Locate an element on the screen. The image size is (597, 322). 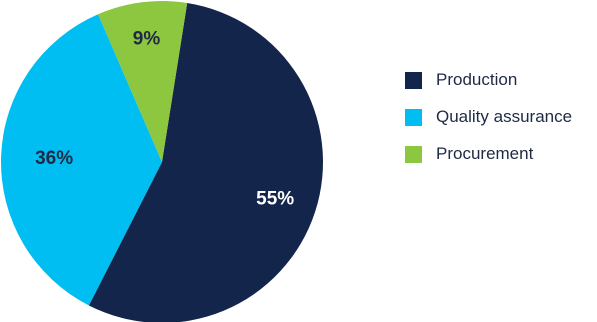
legend-item-quality-assurance: Quality assurance is located at coordinates (489, 116).